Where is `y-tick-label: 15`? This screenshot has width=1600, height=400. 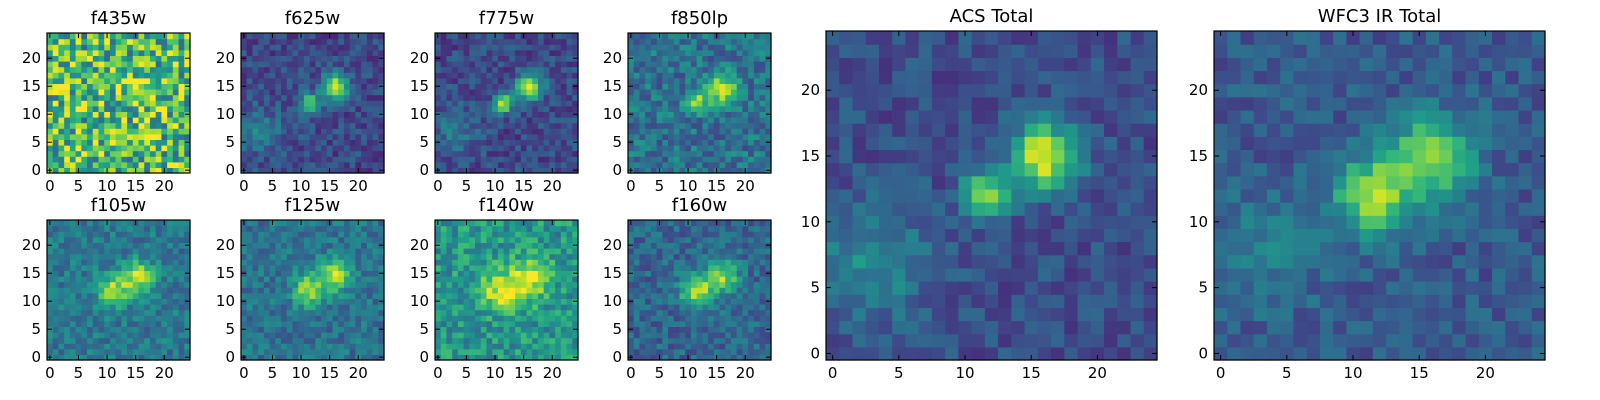
y-tick-label: 15 is located at coordinates (225, 273).